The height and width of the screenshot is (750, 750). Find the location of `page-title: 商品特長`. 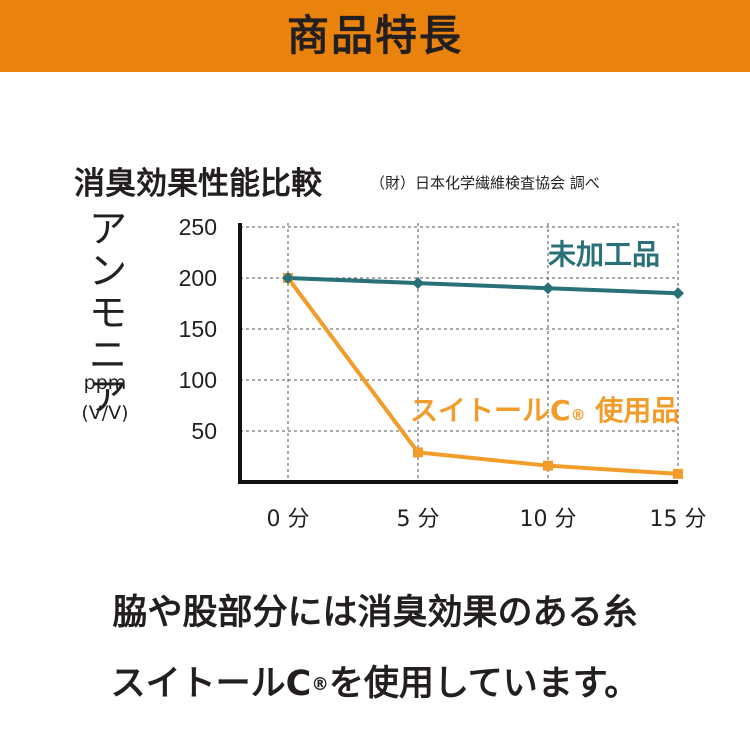

page-title: 商品特長 is located at coordinates (374, 35).